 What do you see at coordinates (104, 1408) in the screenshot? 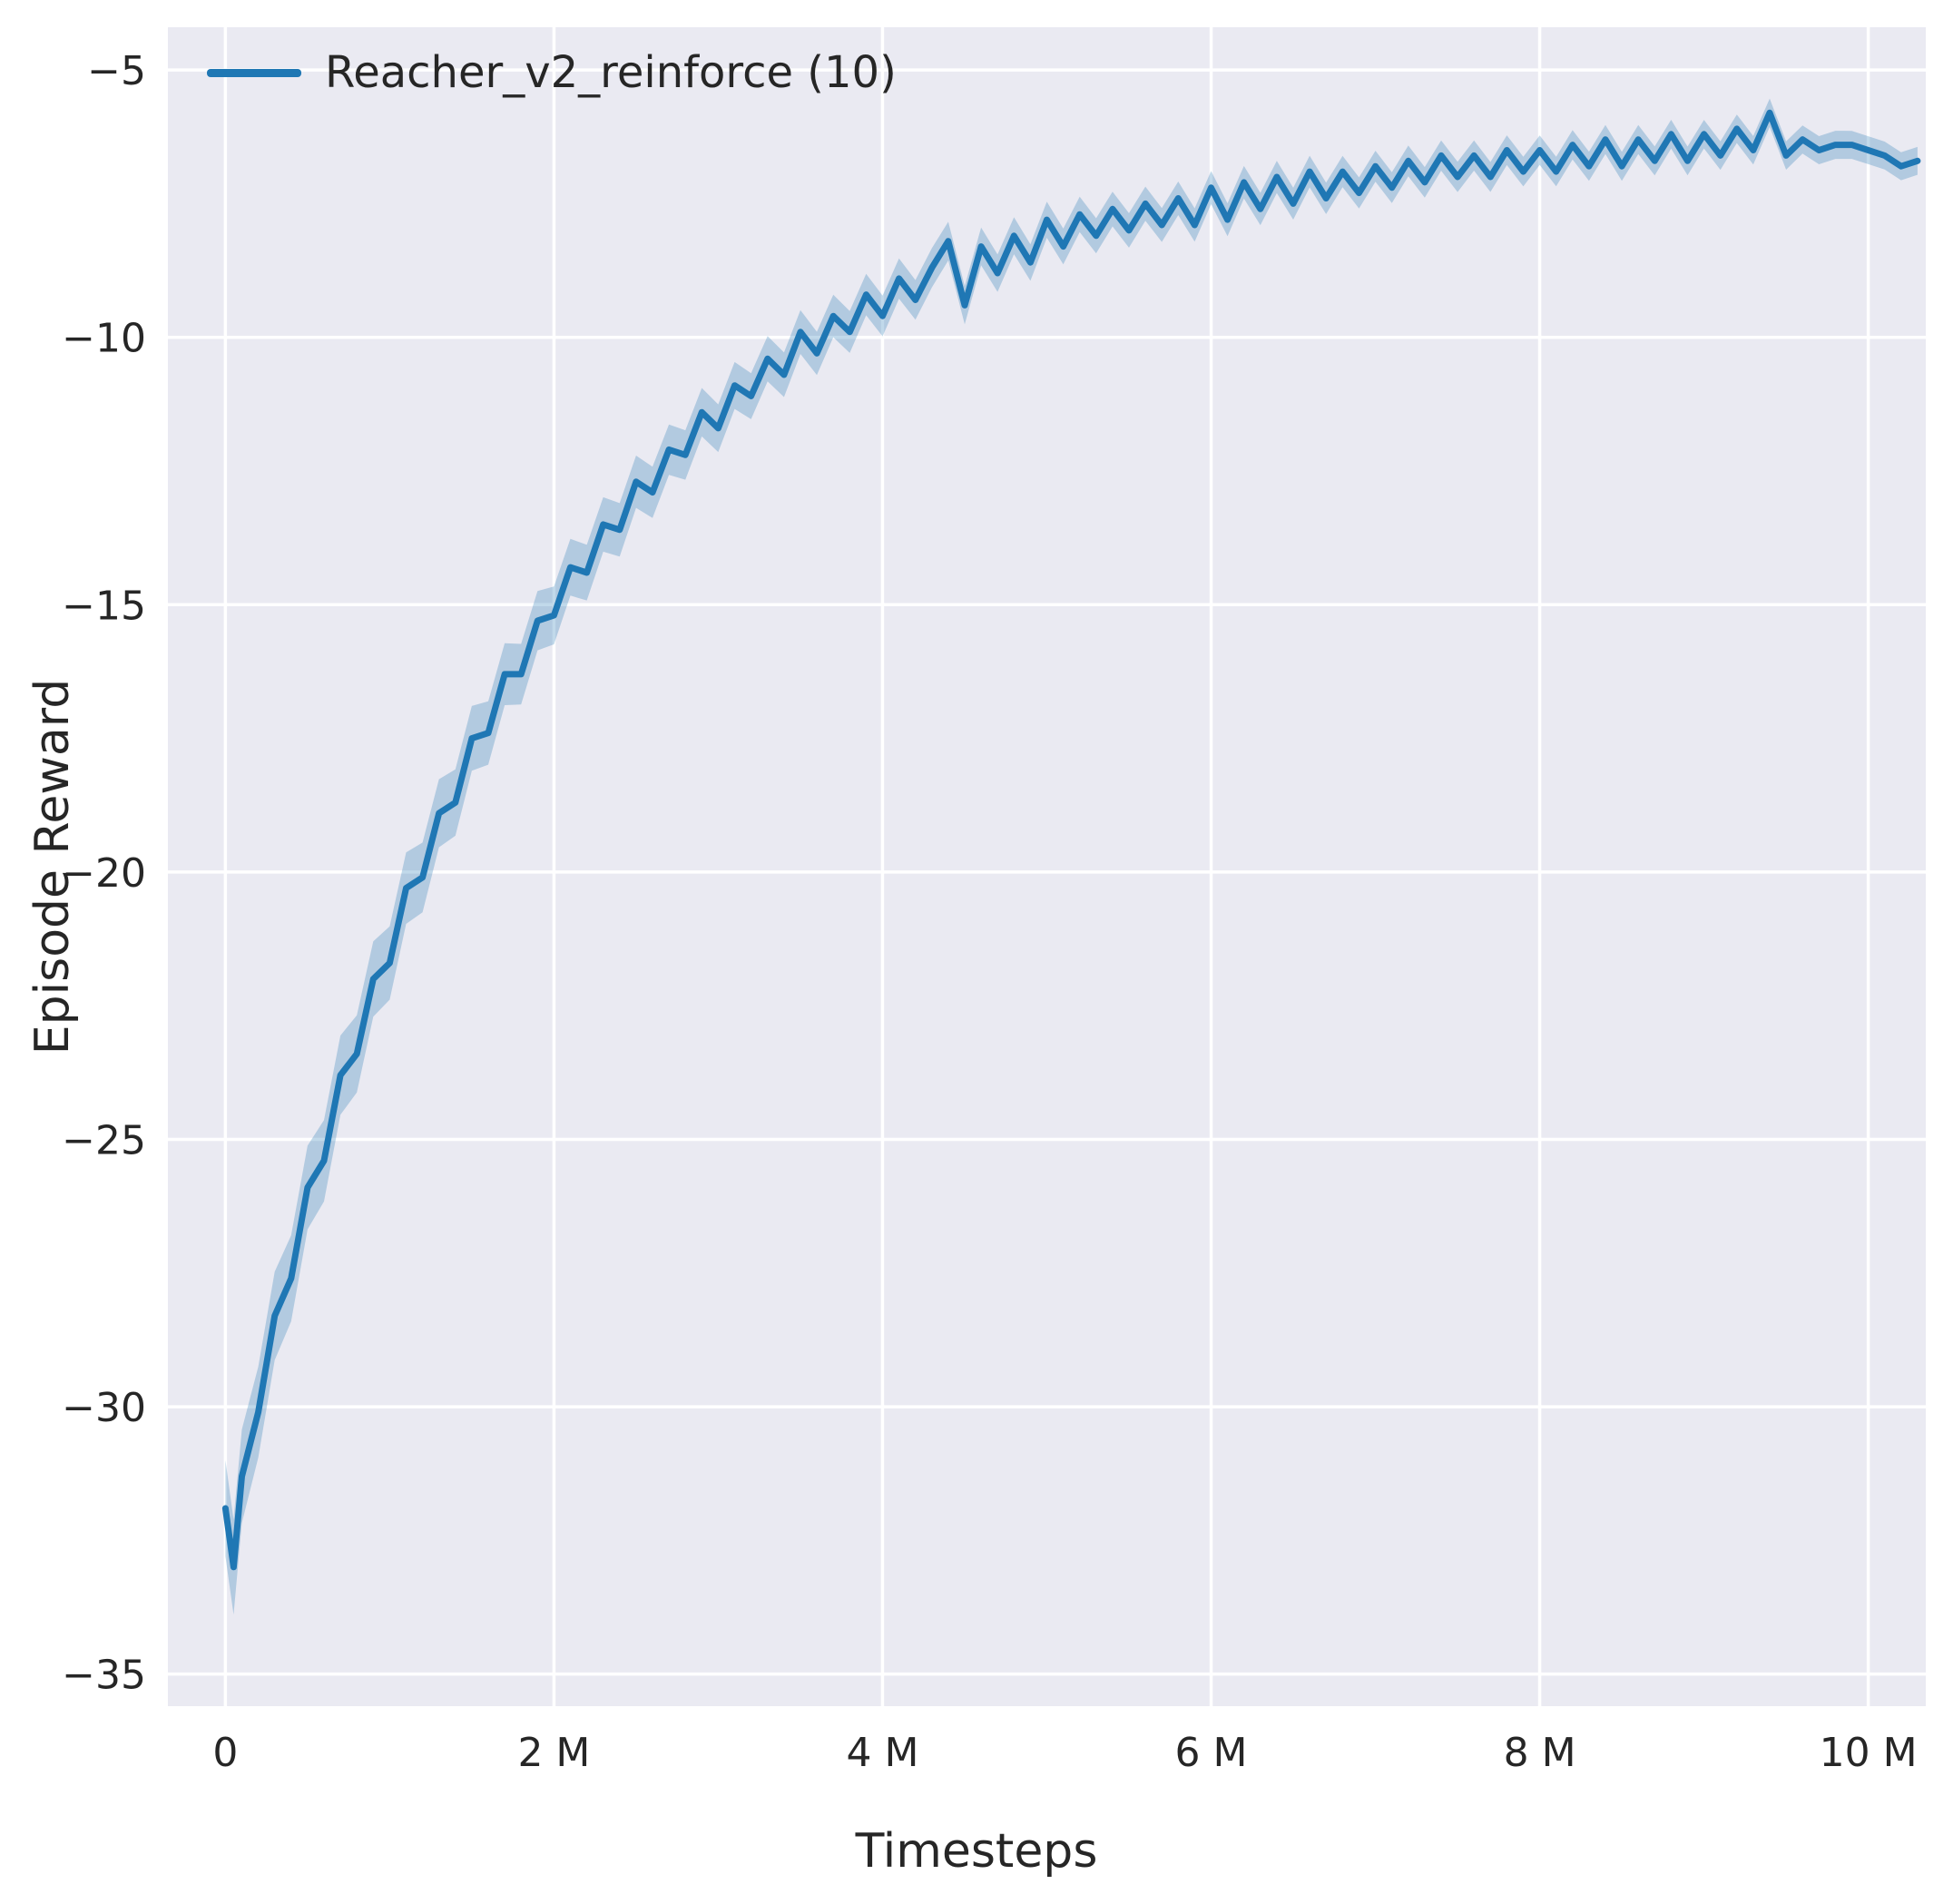
I see `y-tick-label: −30` at bounding box center [104, 1408].